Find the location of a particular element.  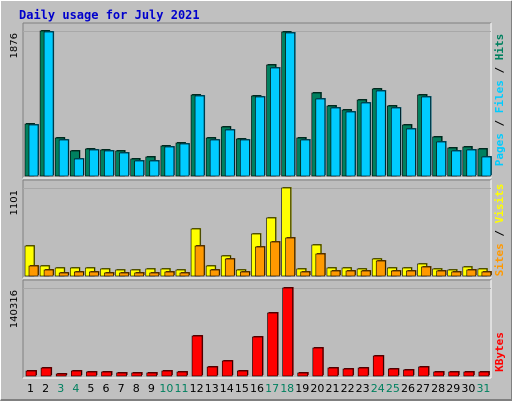

day-label-16: 16 is located at coordinates (257, 388).